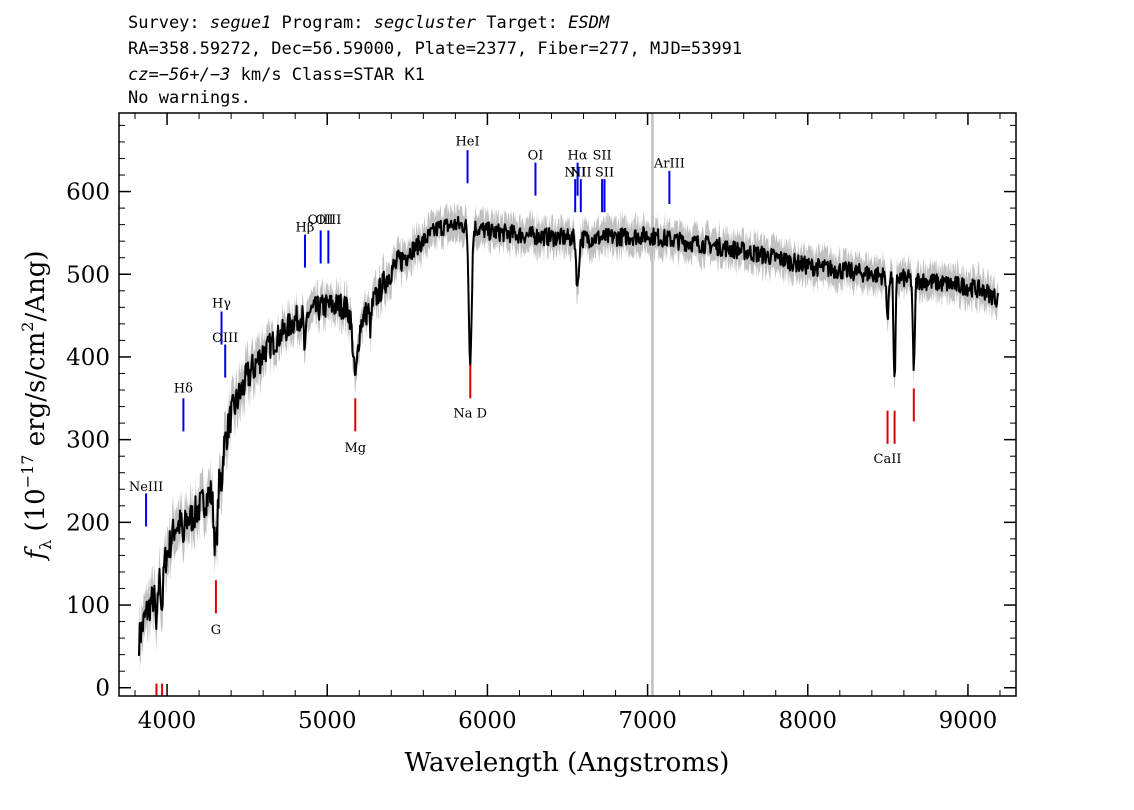  What do you see at coordinates (88, 193) in the screenshot?
I see `y-tick-label-6: 600` at bounding box center [88, 193].